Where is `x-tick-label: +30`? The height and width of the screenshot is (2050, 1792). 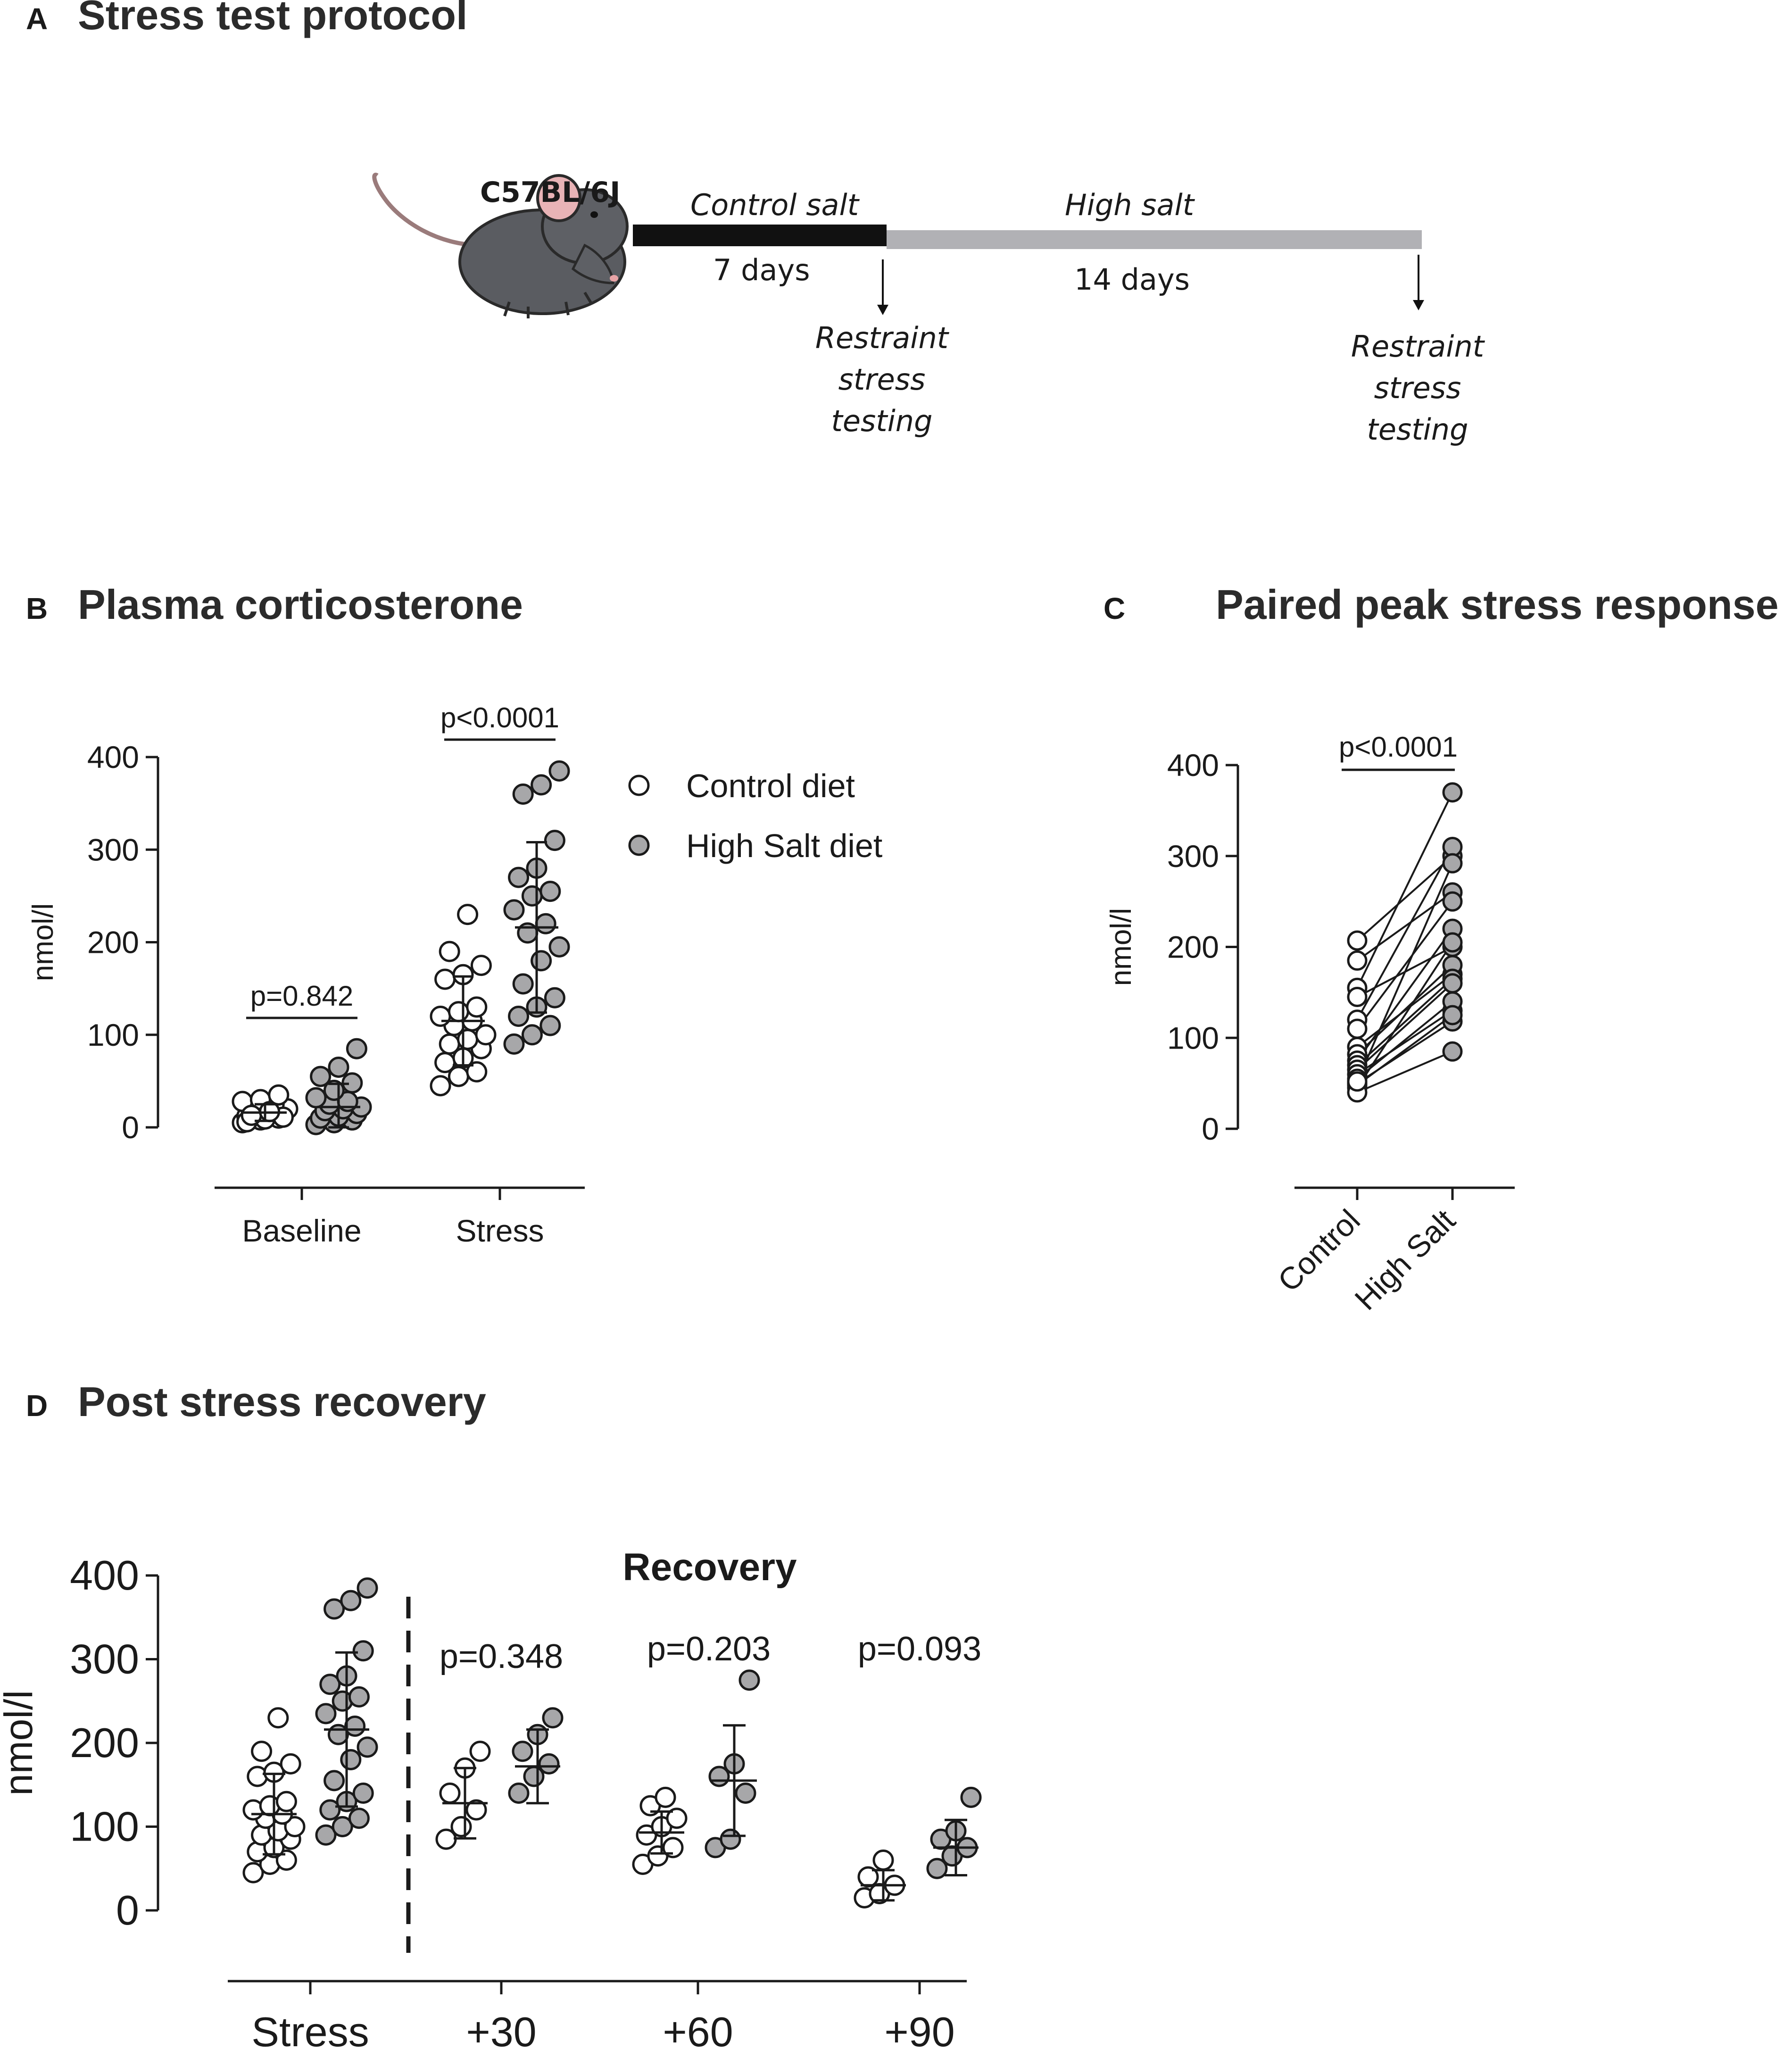 x-tick-label: +30 is located at coordinates (501, 2029).